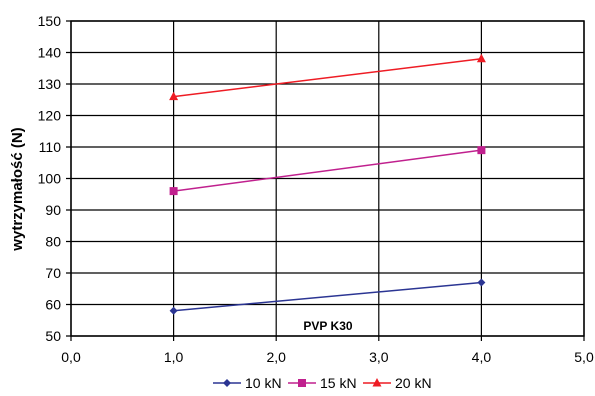 The width and height of the screenshot is (595, 396). I want to click on legend: 10 kN 15 kN 20 kN, so click(322, 383).